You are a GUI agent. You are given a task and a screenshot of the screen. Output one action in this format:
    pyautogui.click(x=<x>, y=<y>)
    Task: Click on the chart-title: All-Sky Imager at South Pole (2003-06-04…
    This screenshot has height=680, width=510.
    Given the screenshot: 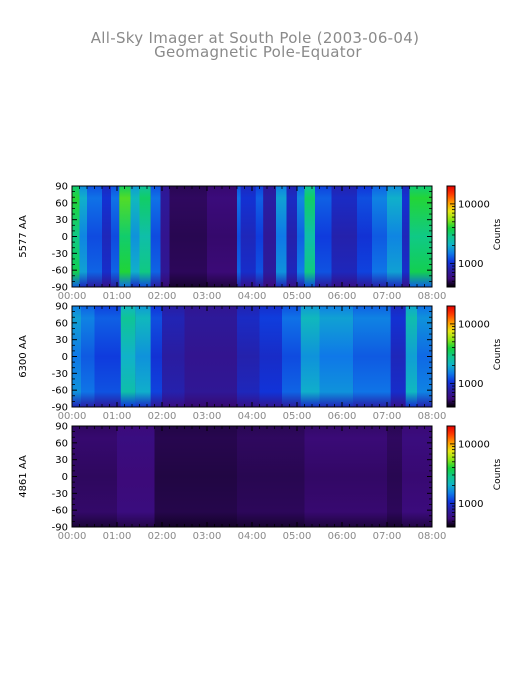 What is the action you would take?
    pyautogui.click(x=255, y=38)
    